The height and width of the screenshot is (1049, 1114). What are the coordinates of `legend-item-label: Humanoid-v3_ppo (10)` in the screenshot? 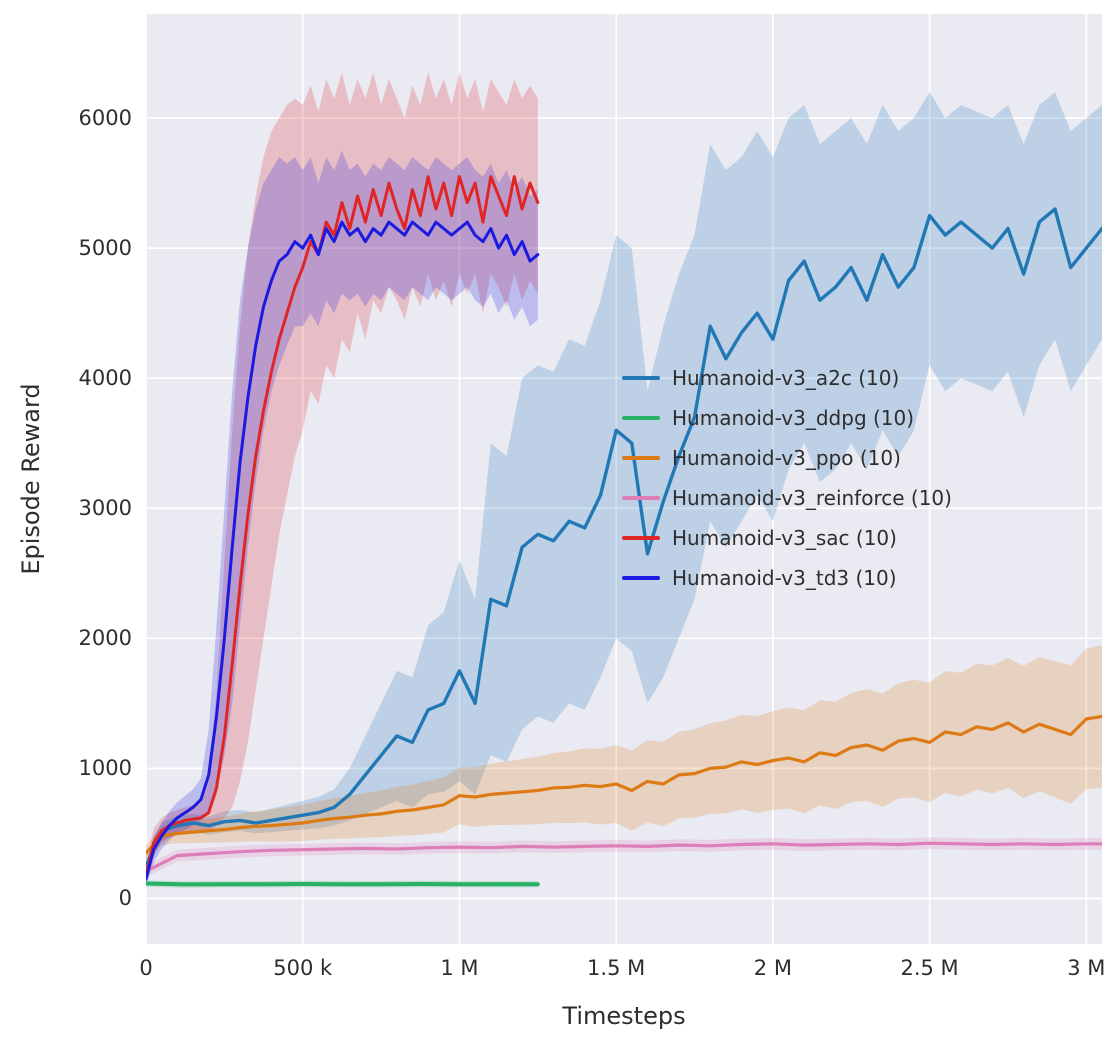 It's located at (786, 458).